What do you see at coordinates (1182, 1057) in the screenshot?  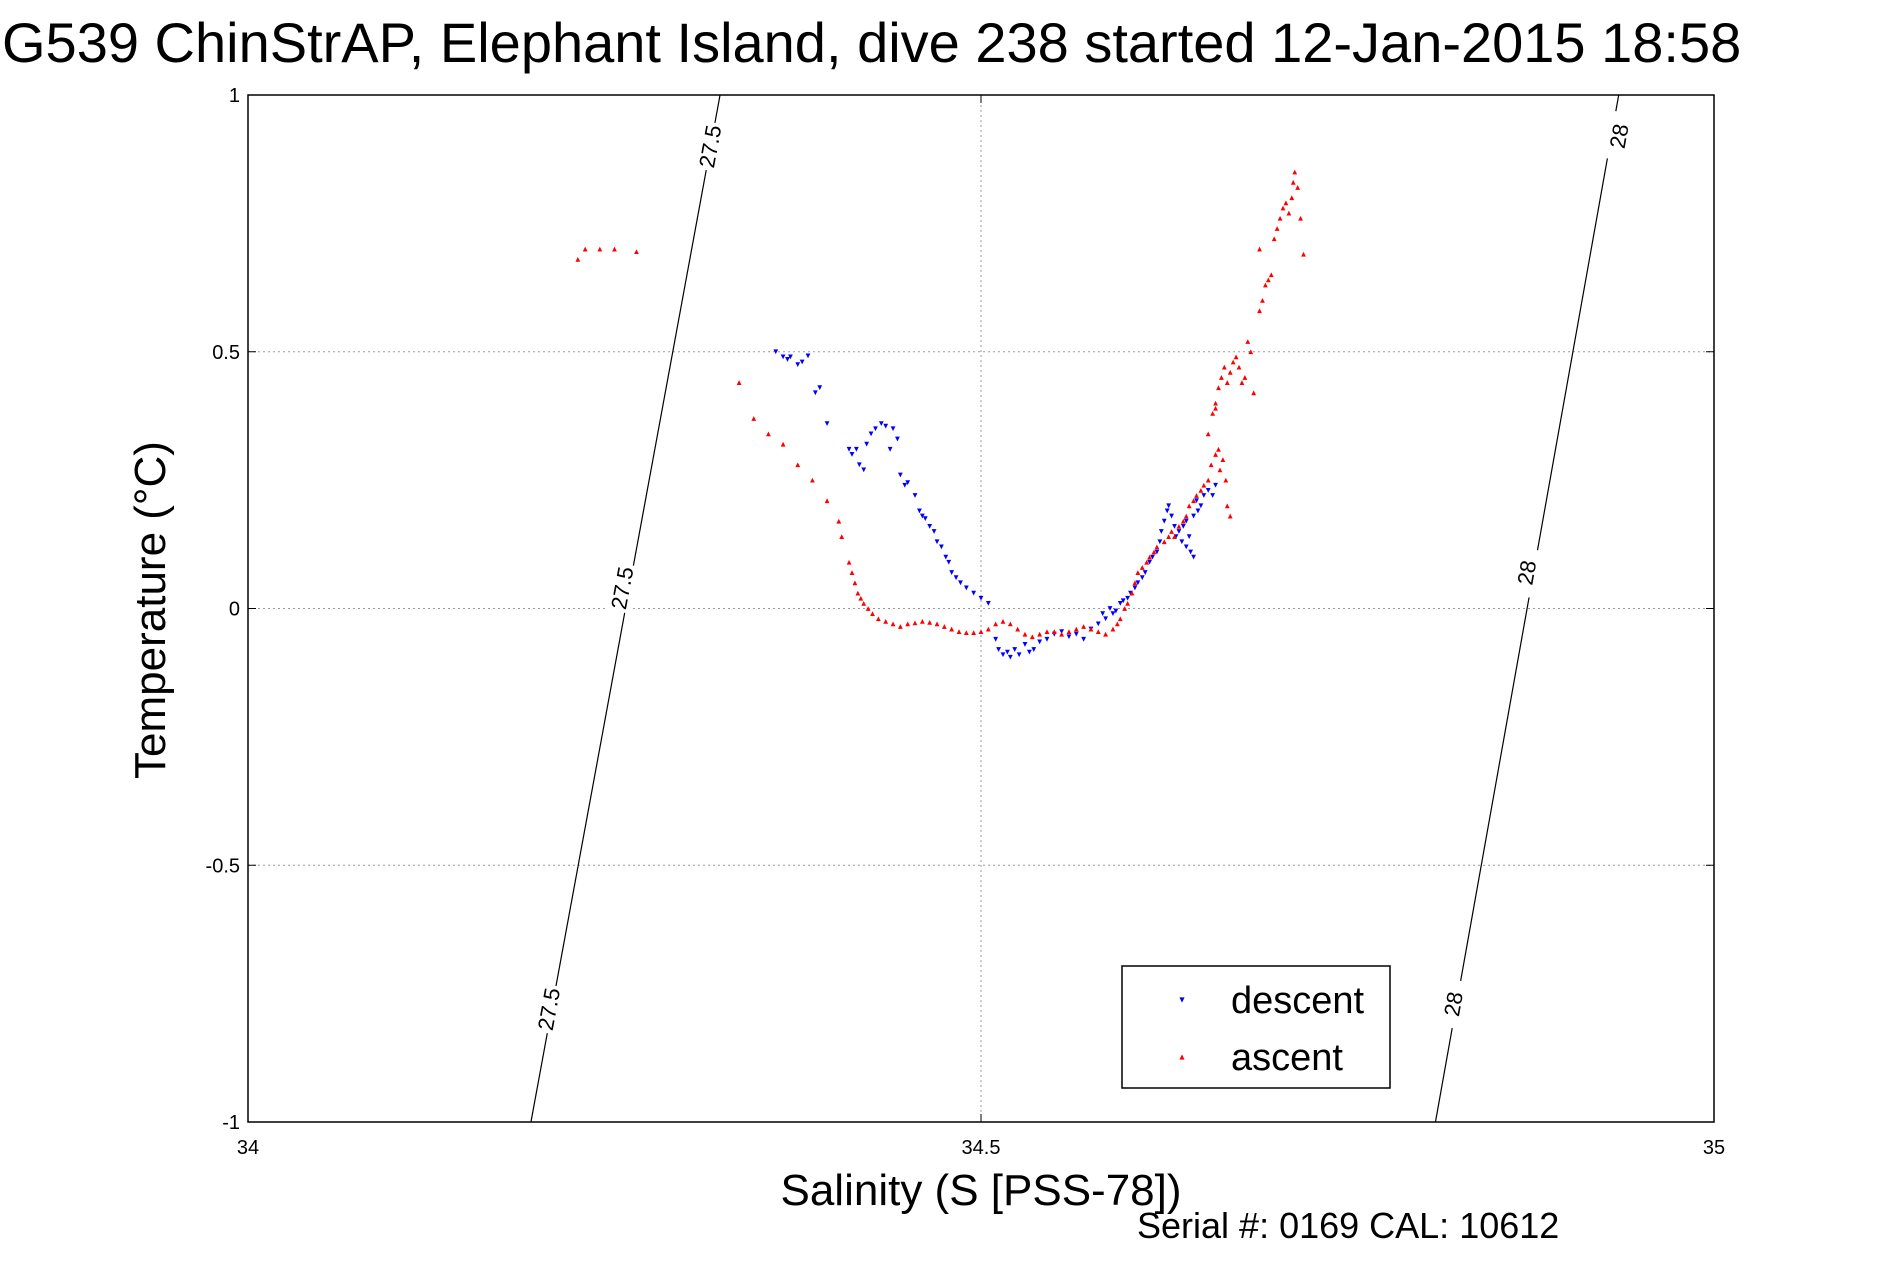 I see `legend-marker-ascent` at bounding box center [1182, 1057].